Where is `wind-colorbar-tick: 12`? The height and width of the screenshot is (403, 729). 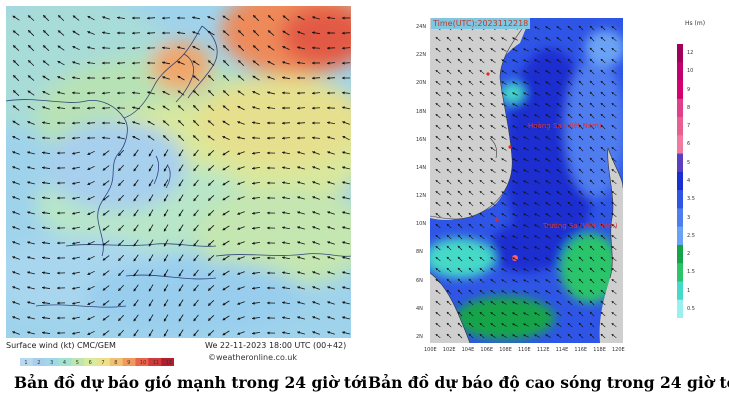
wind-colorbar-tick: 12 is located at coordinates (168, 363).